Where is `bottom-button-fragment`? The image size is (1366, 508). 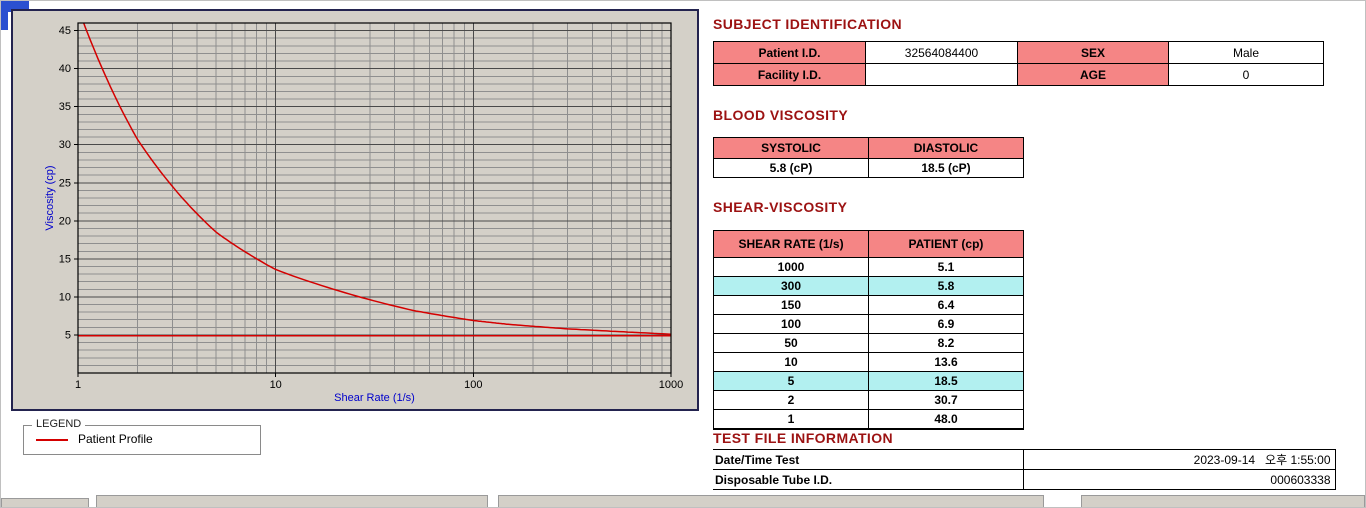
bottom-button-fragment is located at coordinates (45, 502).